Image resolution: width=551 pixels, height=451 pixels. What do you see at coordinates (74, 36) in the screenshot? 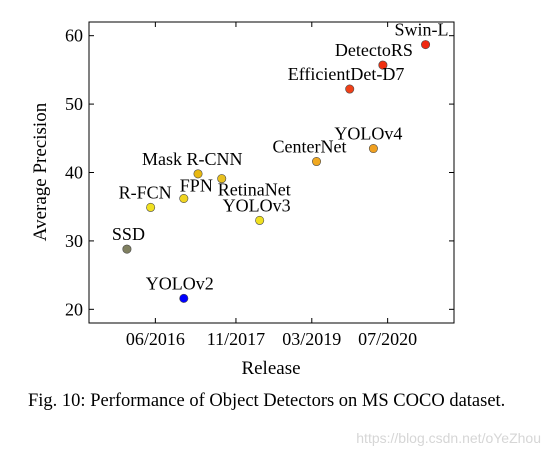
I see `y-tick-label: 60` at bounding box center [74, 36].